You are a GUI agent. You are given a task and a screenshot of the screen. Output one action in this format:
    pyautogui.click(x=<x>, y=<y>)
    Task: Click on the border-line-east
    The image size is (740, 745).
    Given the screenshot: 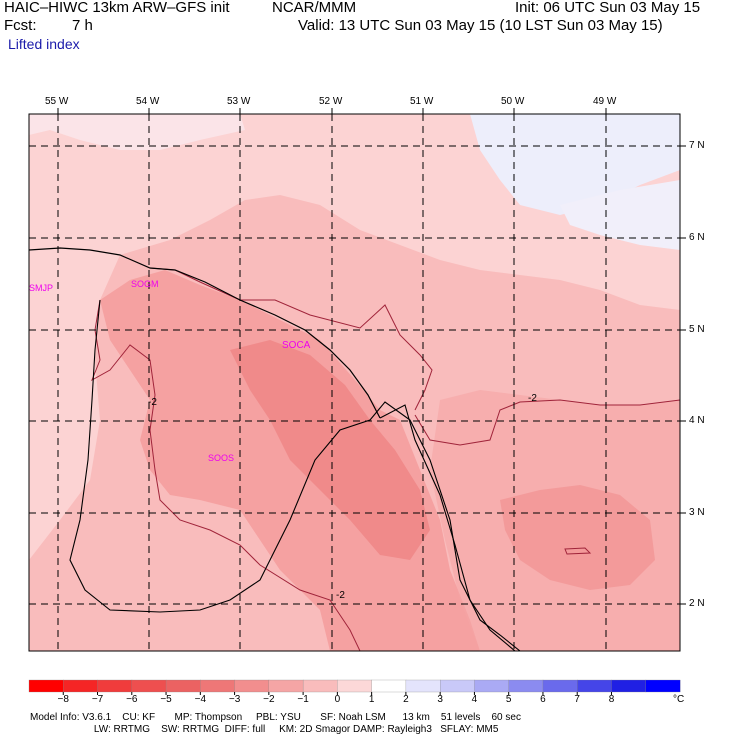 What is the action you would take?
    pyautogui.click(x=447, y=527)
    